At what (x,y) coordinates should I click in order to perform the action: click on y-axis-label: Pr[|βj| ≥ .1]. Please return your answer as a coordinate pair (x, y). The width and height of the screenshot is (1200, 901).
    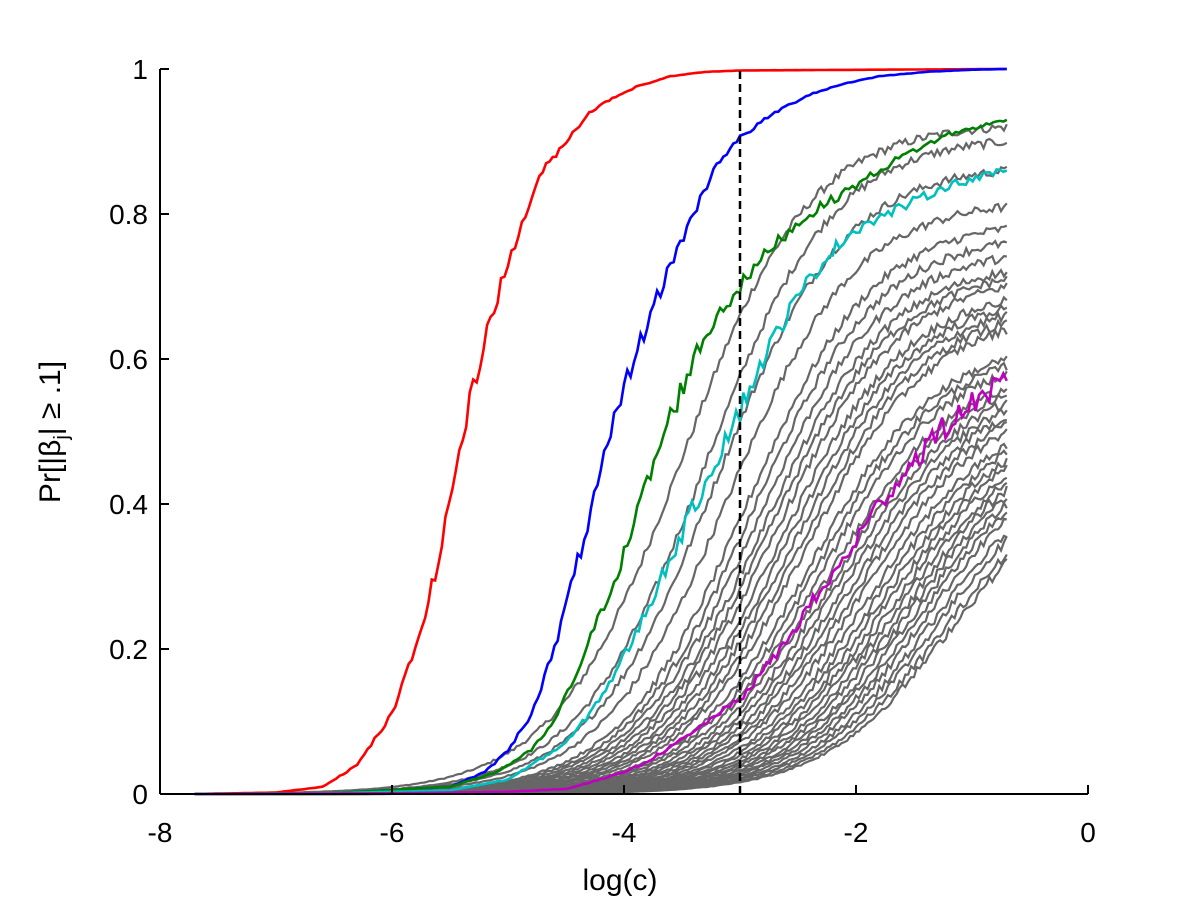
    Looking at the image, I should click on (53, 432).